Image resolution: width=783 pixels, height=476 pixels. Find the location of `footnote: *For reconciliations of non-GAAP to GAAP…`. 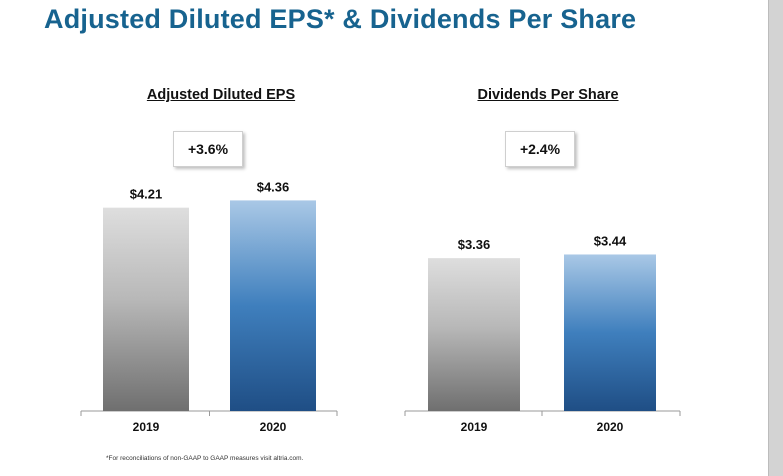

footnote: *For reconciliations of non-GAAP to GAAP… is located at coordinates (205, 458).